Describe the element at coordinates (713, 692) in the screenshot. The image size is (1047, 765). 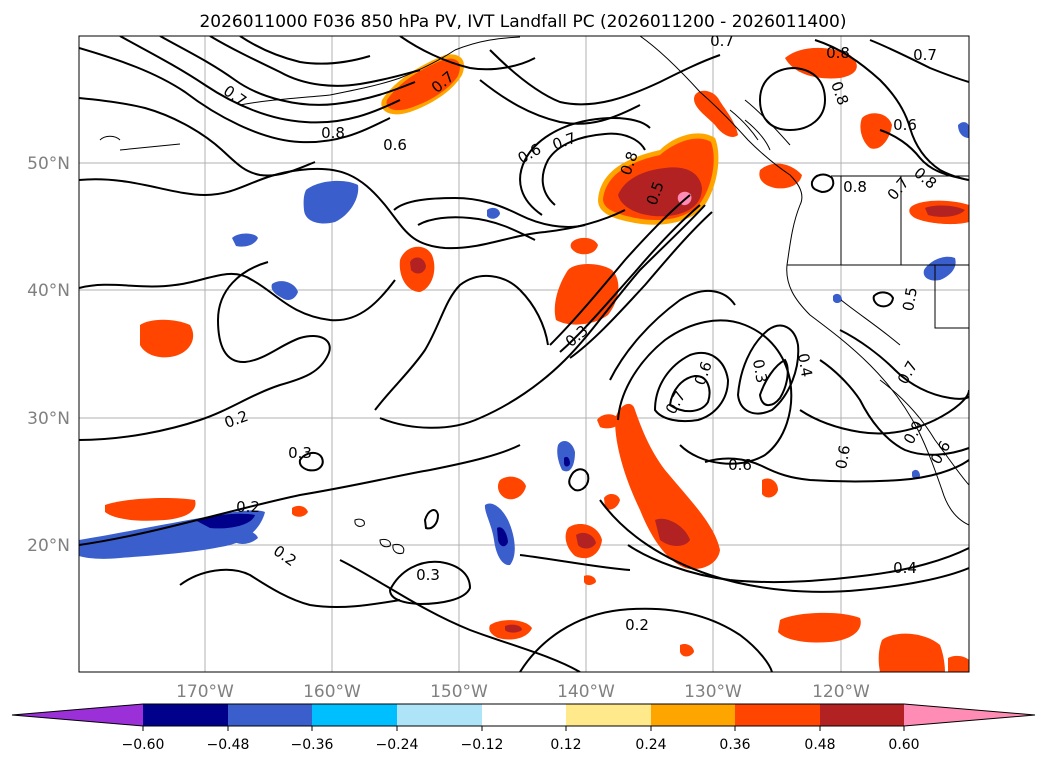
I see `lon-label: 130°W` at that location.